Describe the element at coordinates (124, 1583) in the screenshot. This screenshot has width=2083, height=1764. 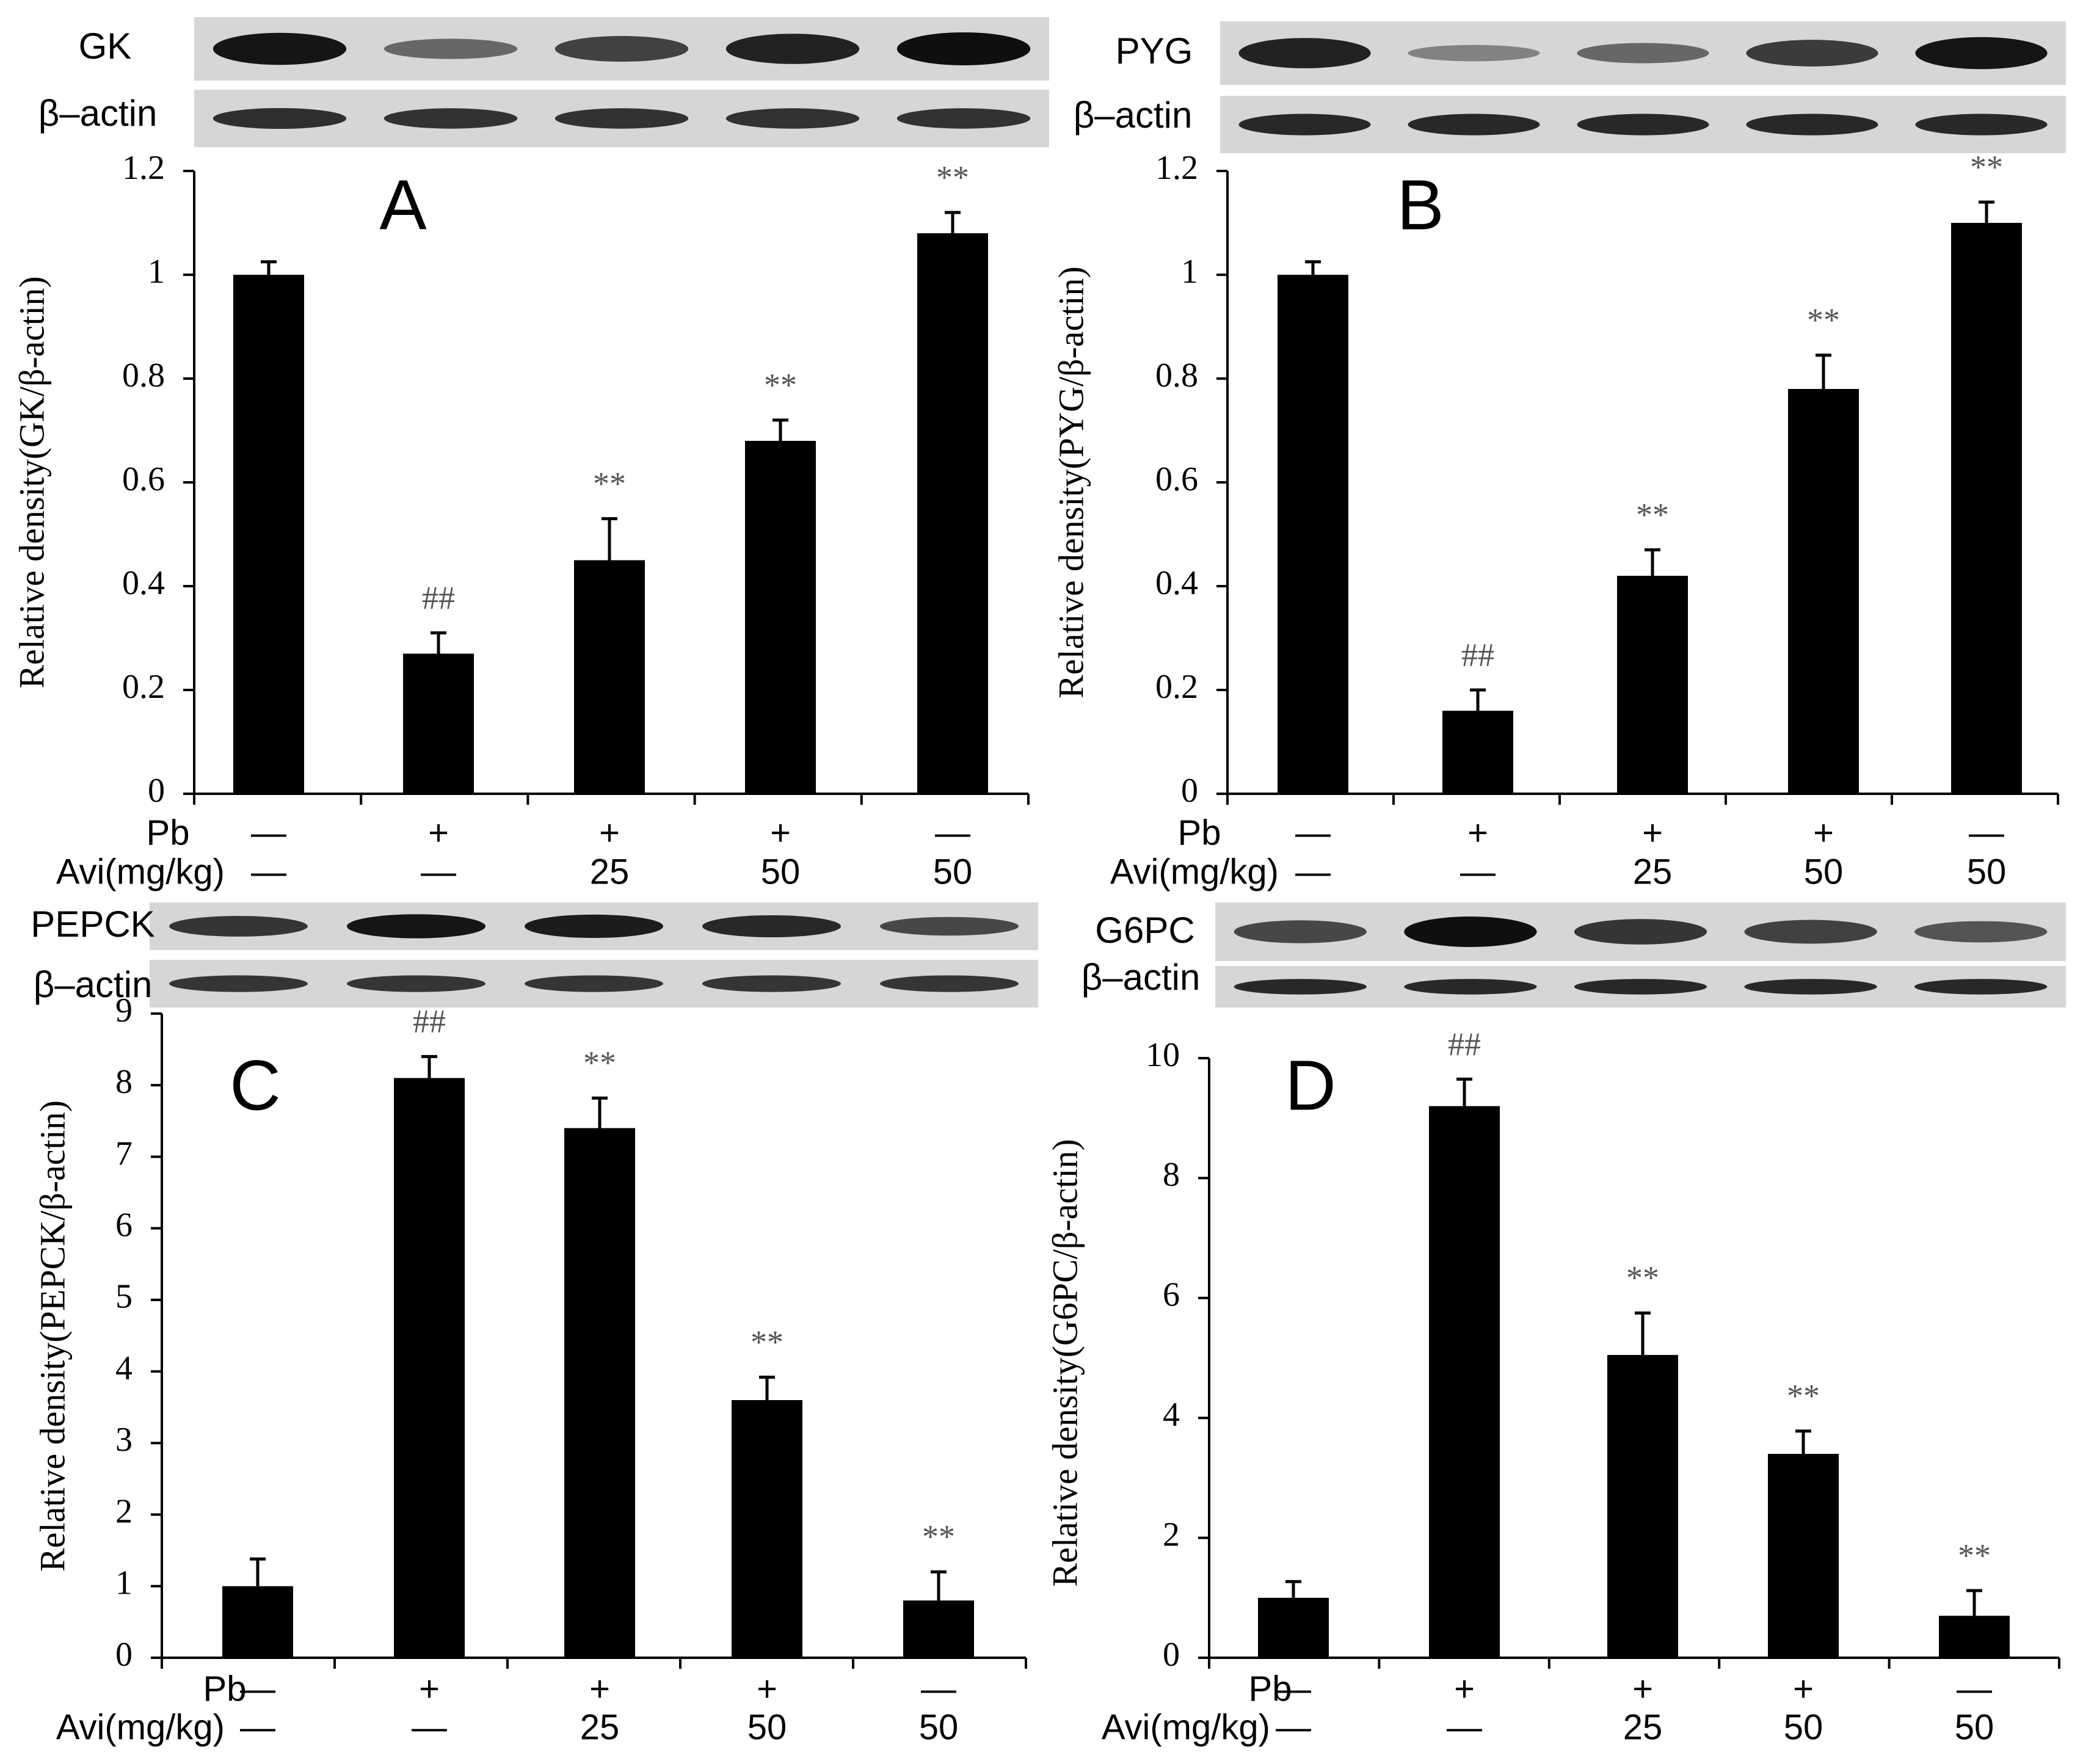
I see `y-tick-label: 1` at that location.